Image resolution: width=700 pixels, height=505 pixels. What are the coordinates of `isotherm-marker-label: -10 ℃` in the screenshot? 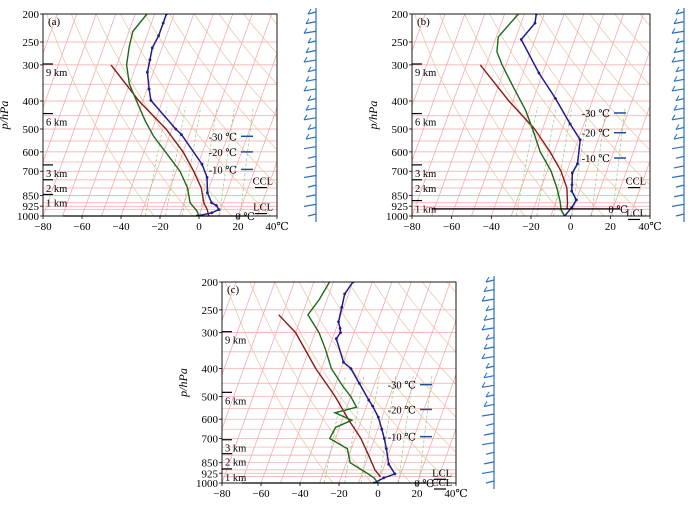 It's located at (596, 159).